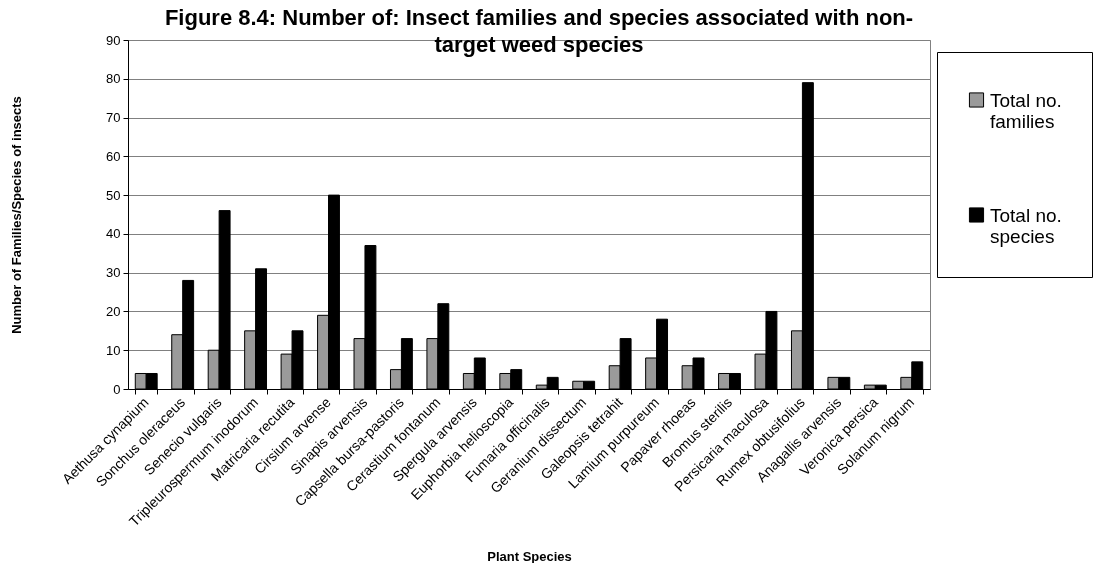 This screenshot has width=1109, height=563. Describe the element at coordinates (529, 555) in the screenshot. I see `x-axis-title: Plant Species` at that location.